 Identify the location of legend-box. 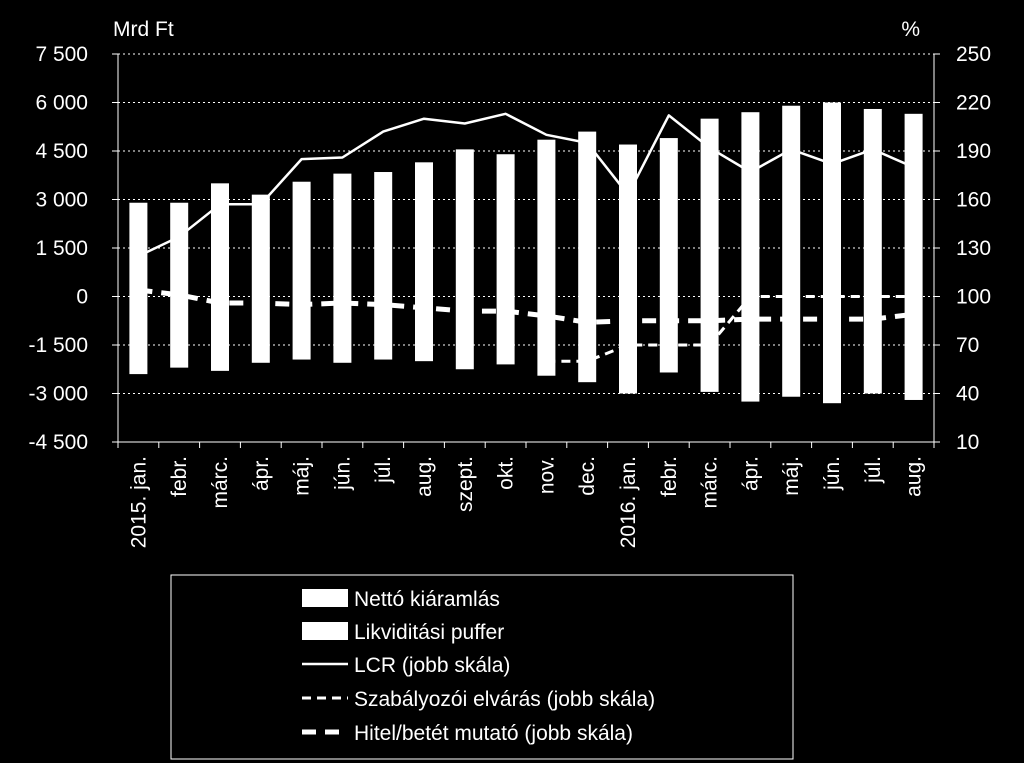
(482, 667).